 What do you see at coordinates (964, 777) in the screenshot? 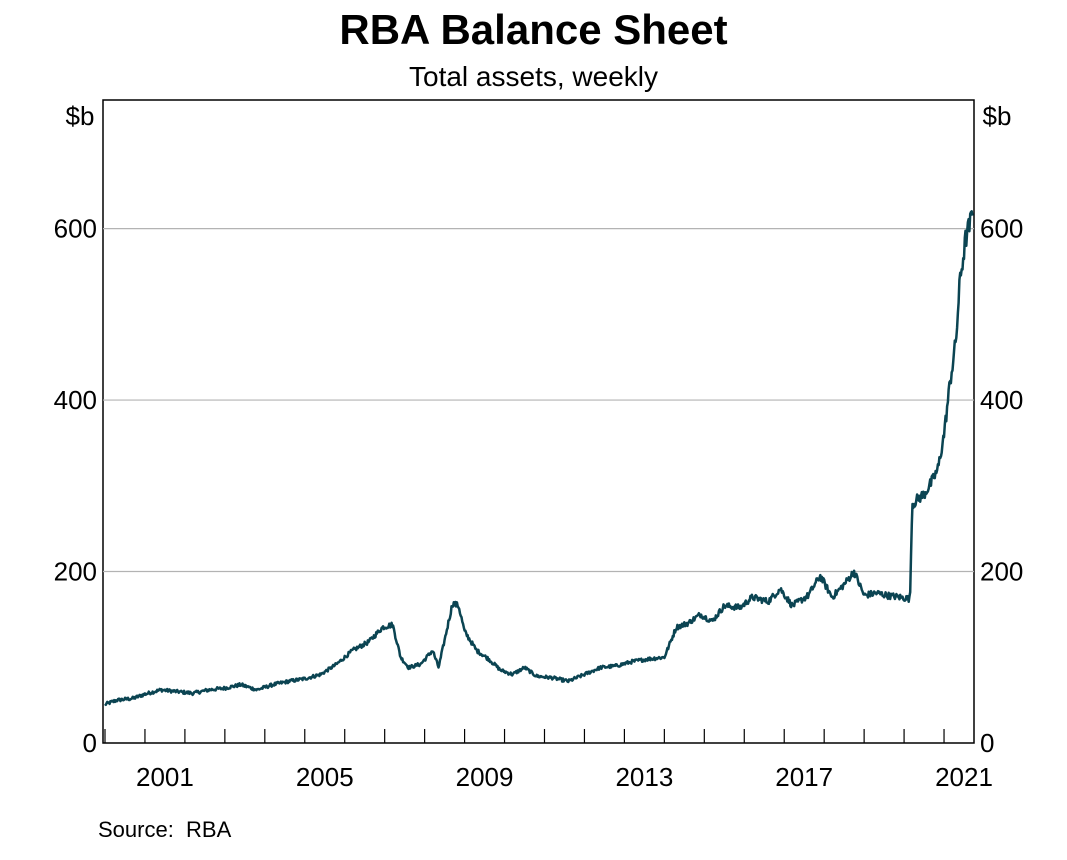
I see `x-tick-label-2021: 2021` at bounding box center [964, 777].